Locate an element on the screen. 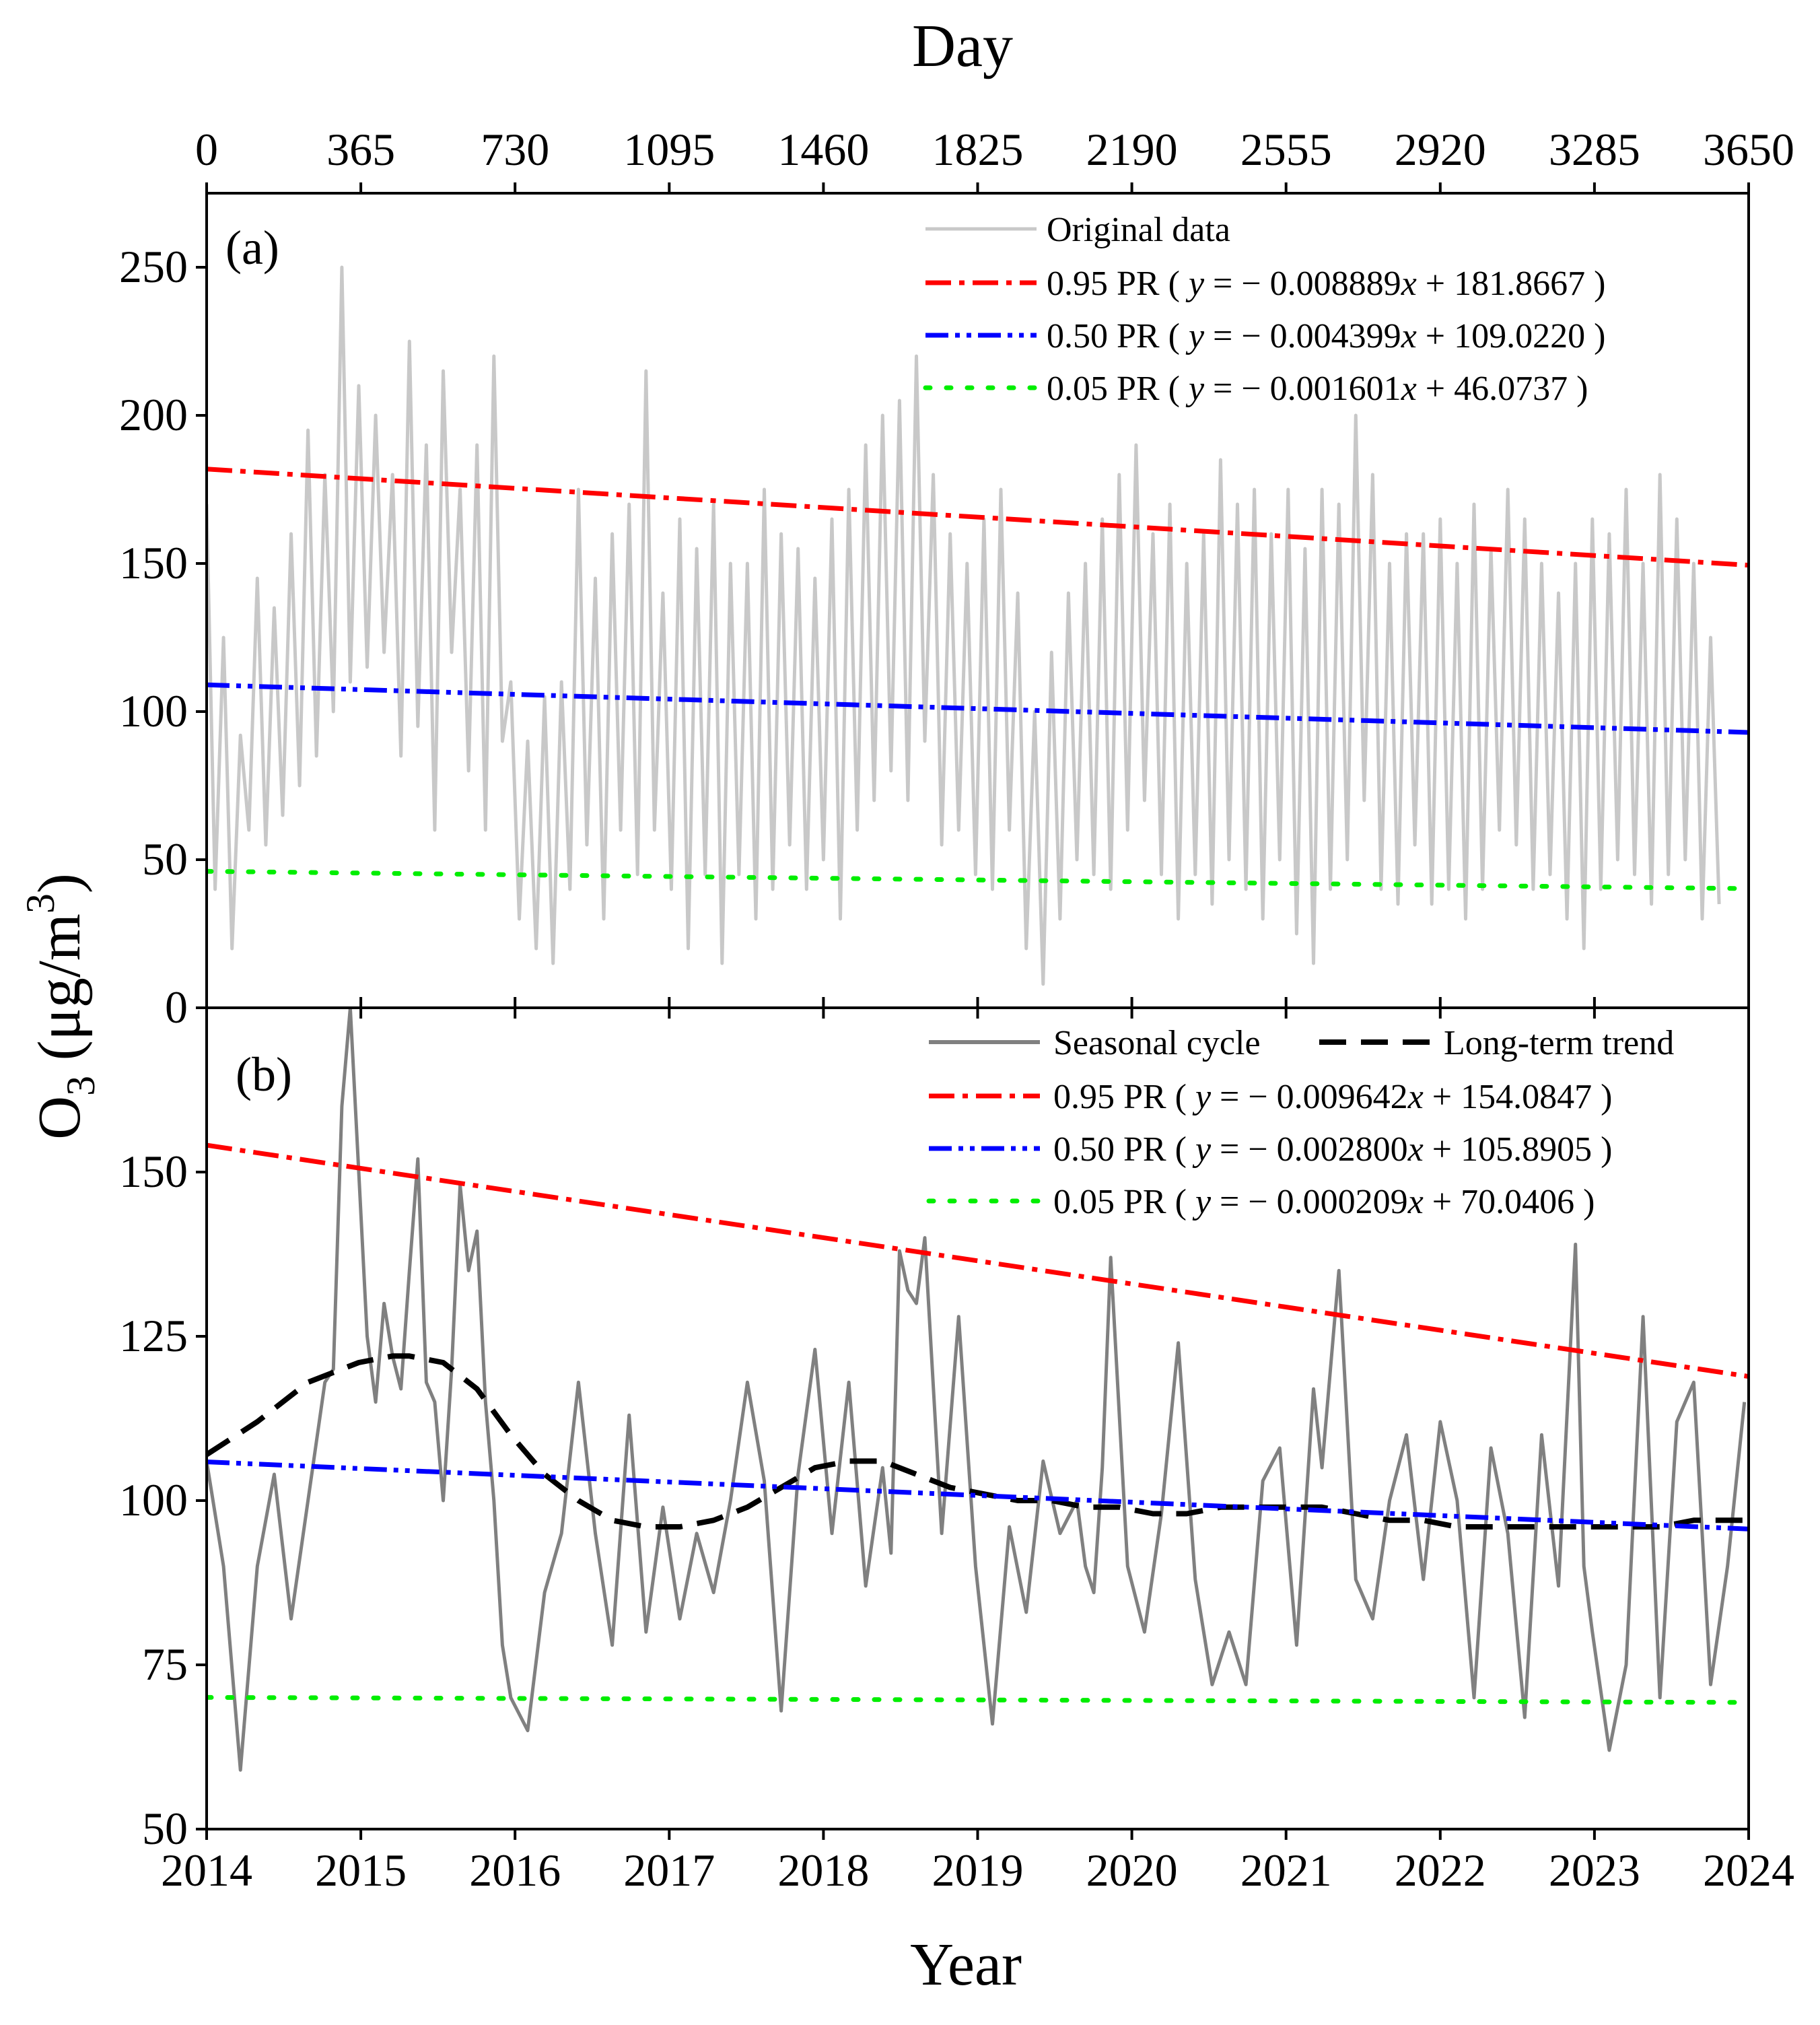 This screenshot has height=2025, width=1820. legend-a-p95-label: 0.95 PR ( y = − 0.008889x + 181.8667 ) is located at coordinates (1326, 284).